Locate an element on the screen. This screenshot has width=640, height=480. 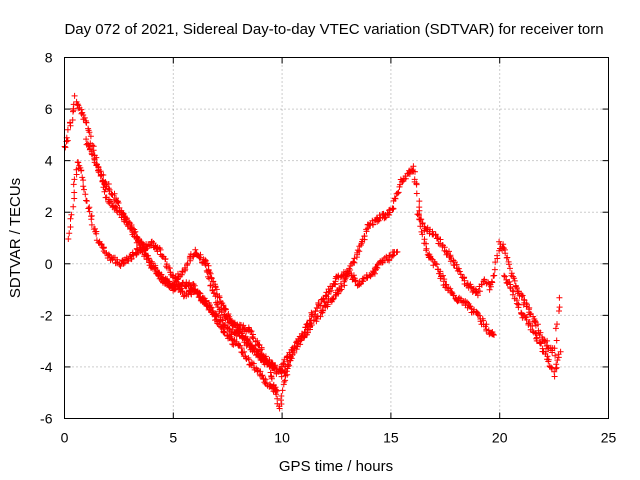
plus-markers-track-f is located at coordinates (488, 285).